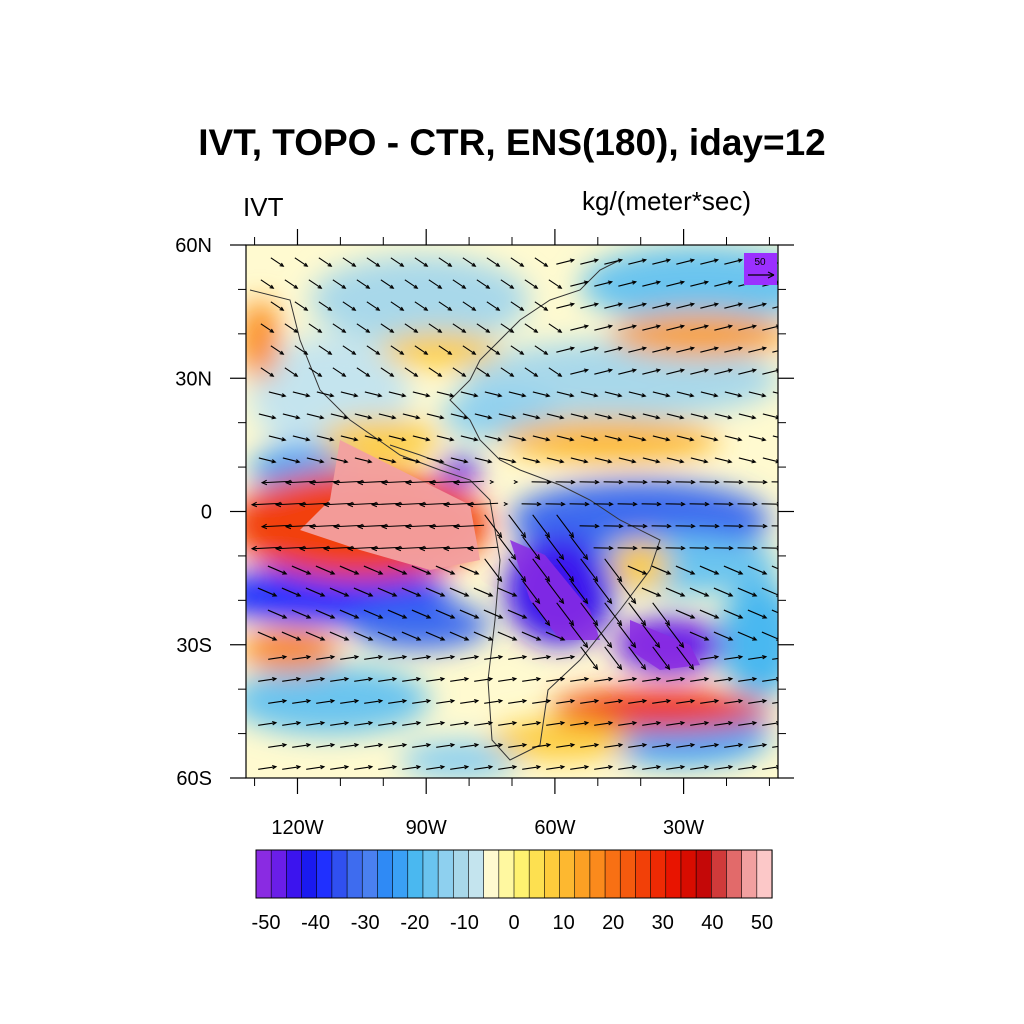 The height and width of the screenshot is (1024, 1024). Describe the element at coordinates (760, 269) in the screenshot. I see `reference-vector: 50` at that location.